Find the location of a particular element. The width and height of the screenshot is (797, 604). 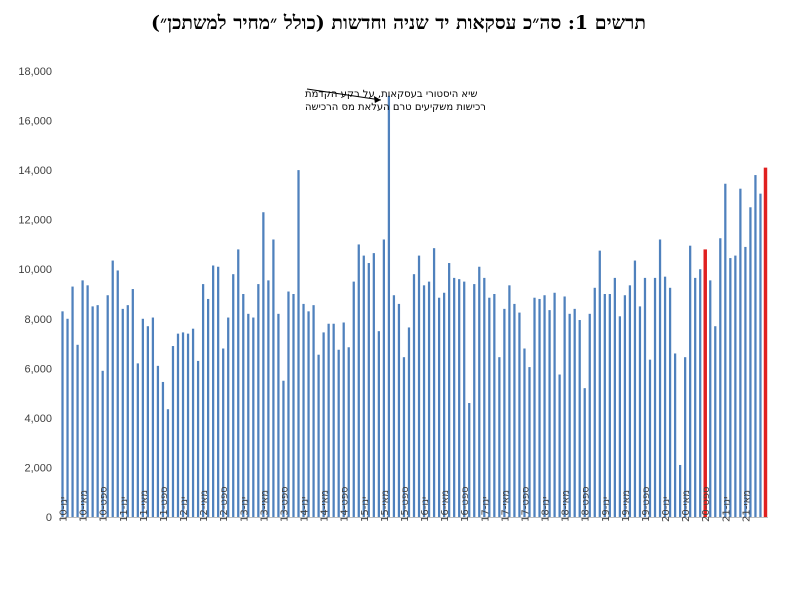

x-tick-label: ספט-10 is located at coordinates (104, 504).